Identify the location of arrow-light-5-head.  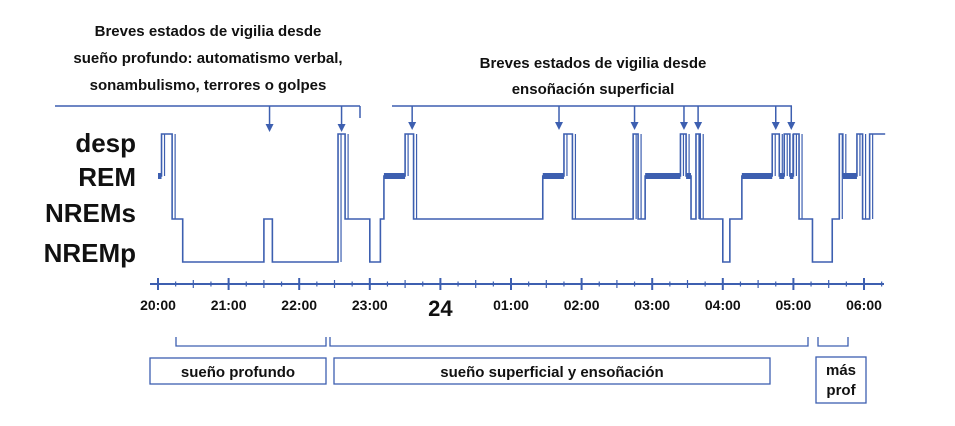
(775, 126).